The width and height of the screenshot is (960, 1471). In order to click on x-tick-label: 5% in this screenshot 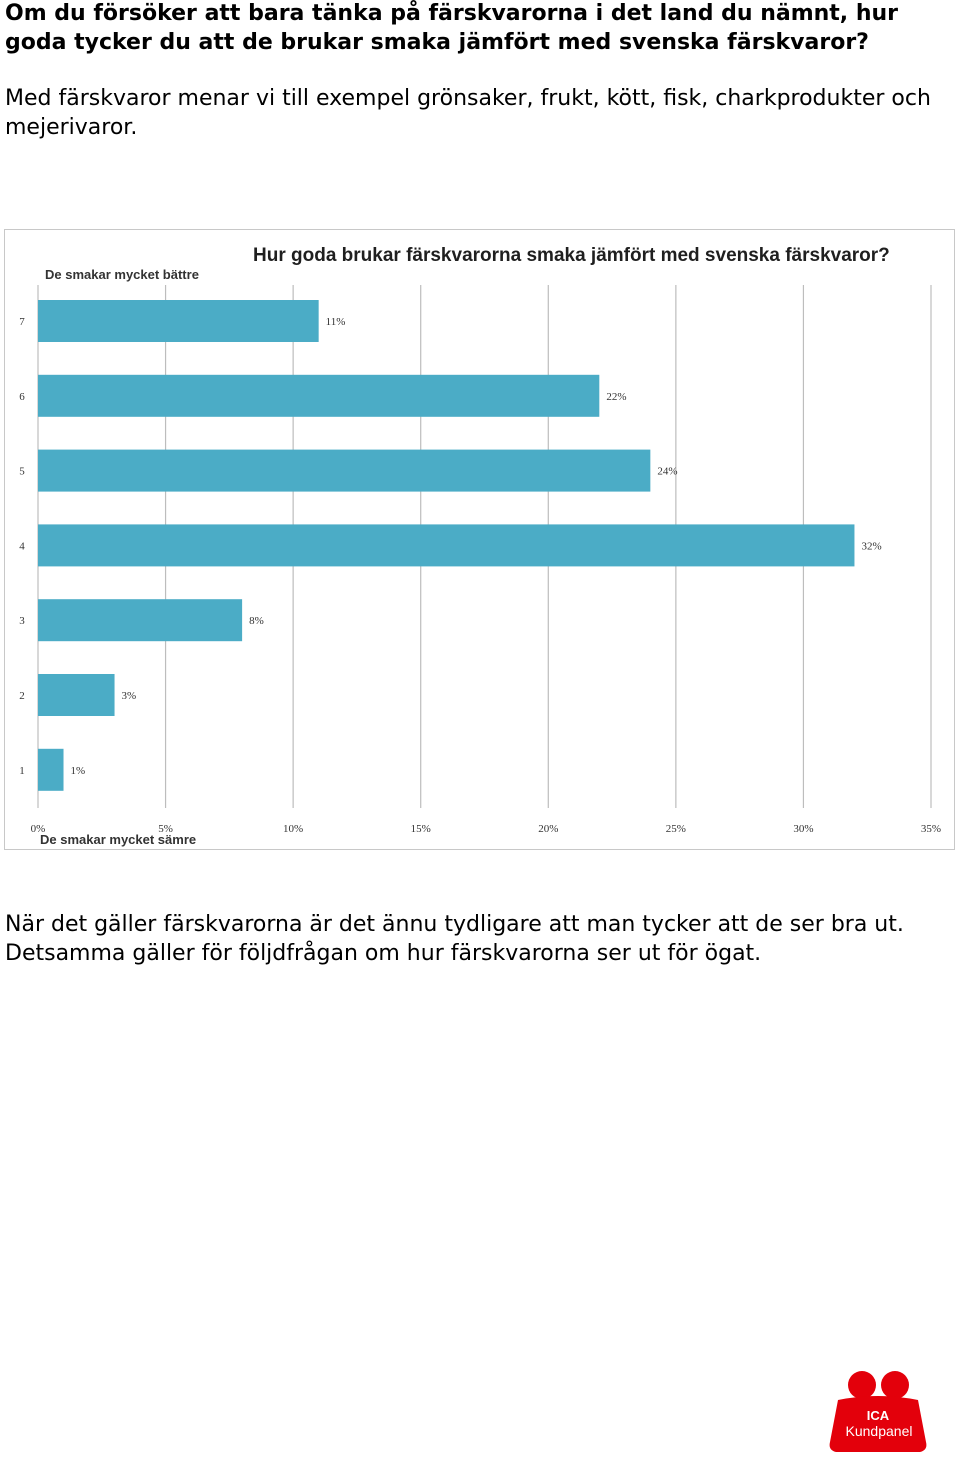, I will do `click(165, 829)`.